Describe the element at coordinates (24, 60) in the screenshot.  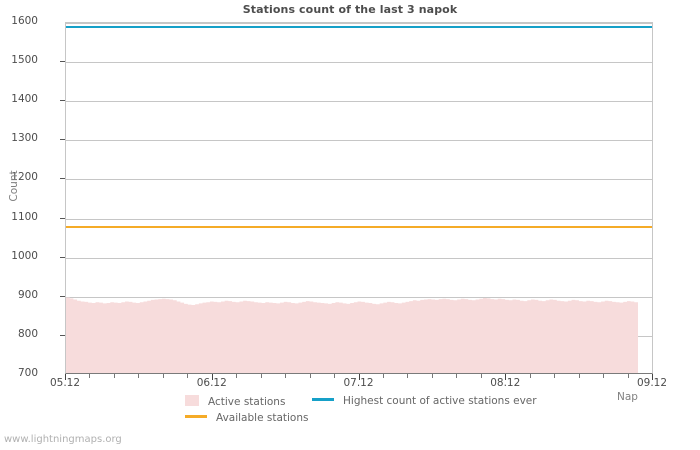
I see `y-tick-label: 1500` at that location.